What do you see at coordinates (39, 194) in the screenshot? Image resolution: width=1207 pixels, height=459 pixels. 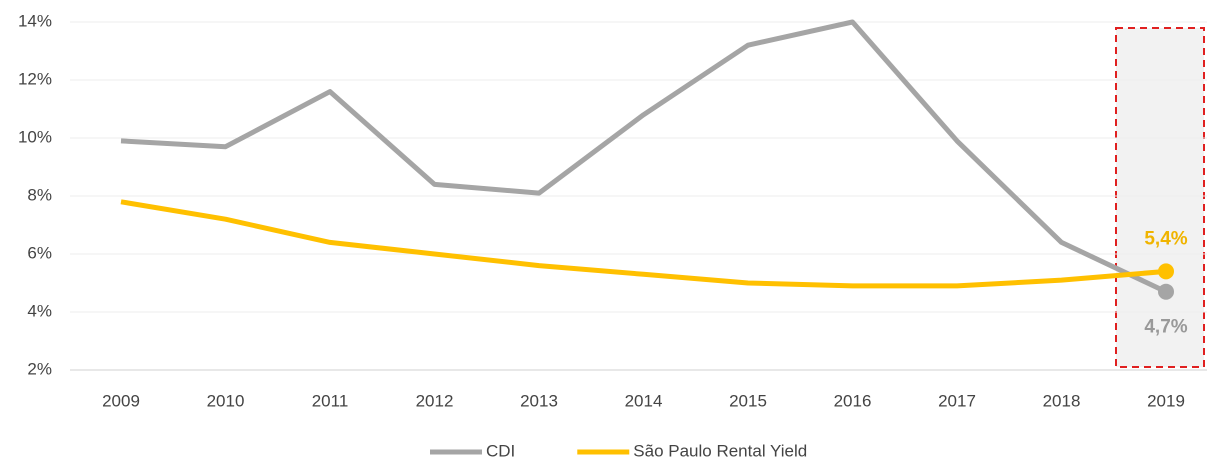 I see `y-tick-label: 8%` at bounding box center [39, 194].